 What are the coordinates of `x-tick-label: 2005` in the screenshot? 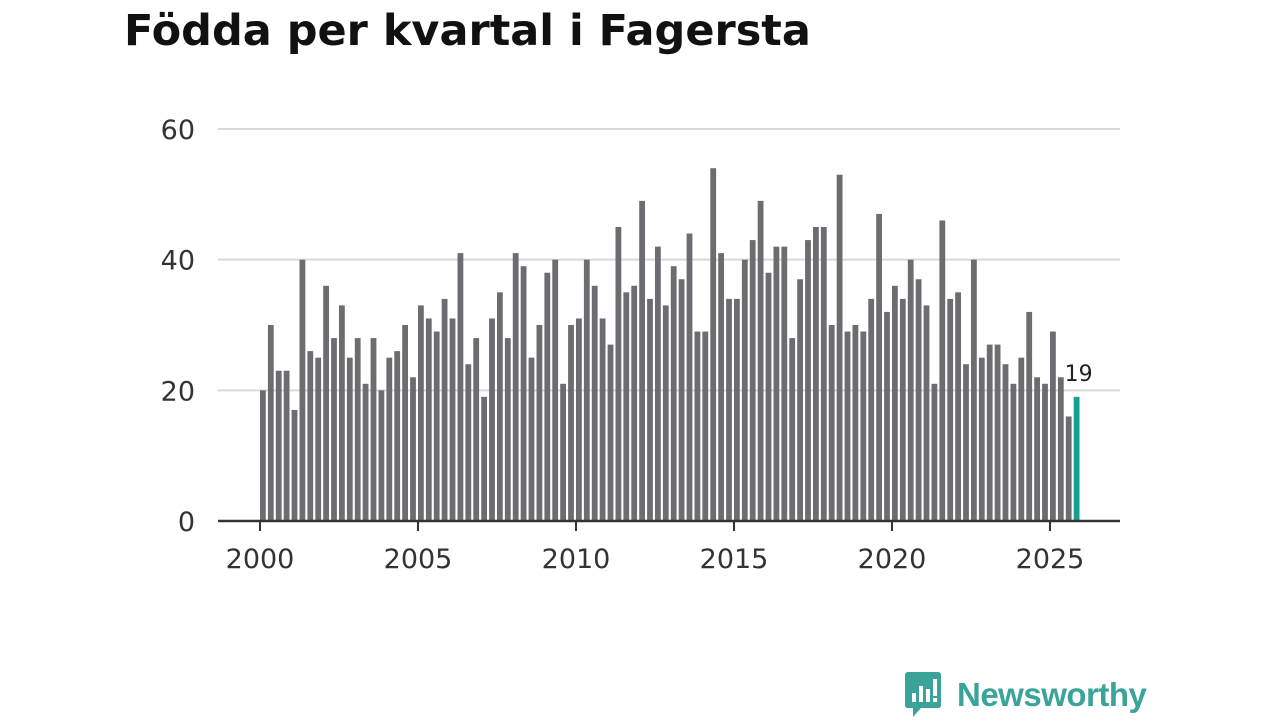 It's located at (418, 559).